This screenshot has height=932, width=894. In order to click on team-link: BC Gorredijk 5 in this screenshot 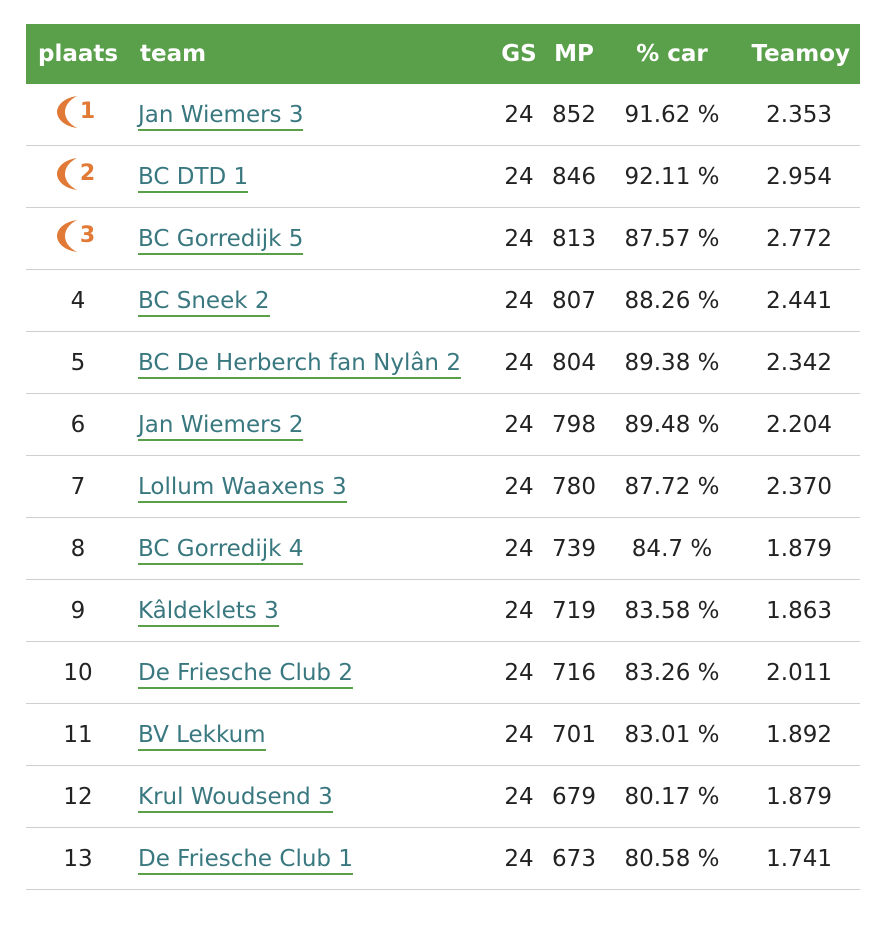, I will do `click(221, 240)`.